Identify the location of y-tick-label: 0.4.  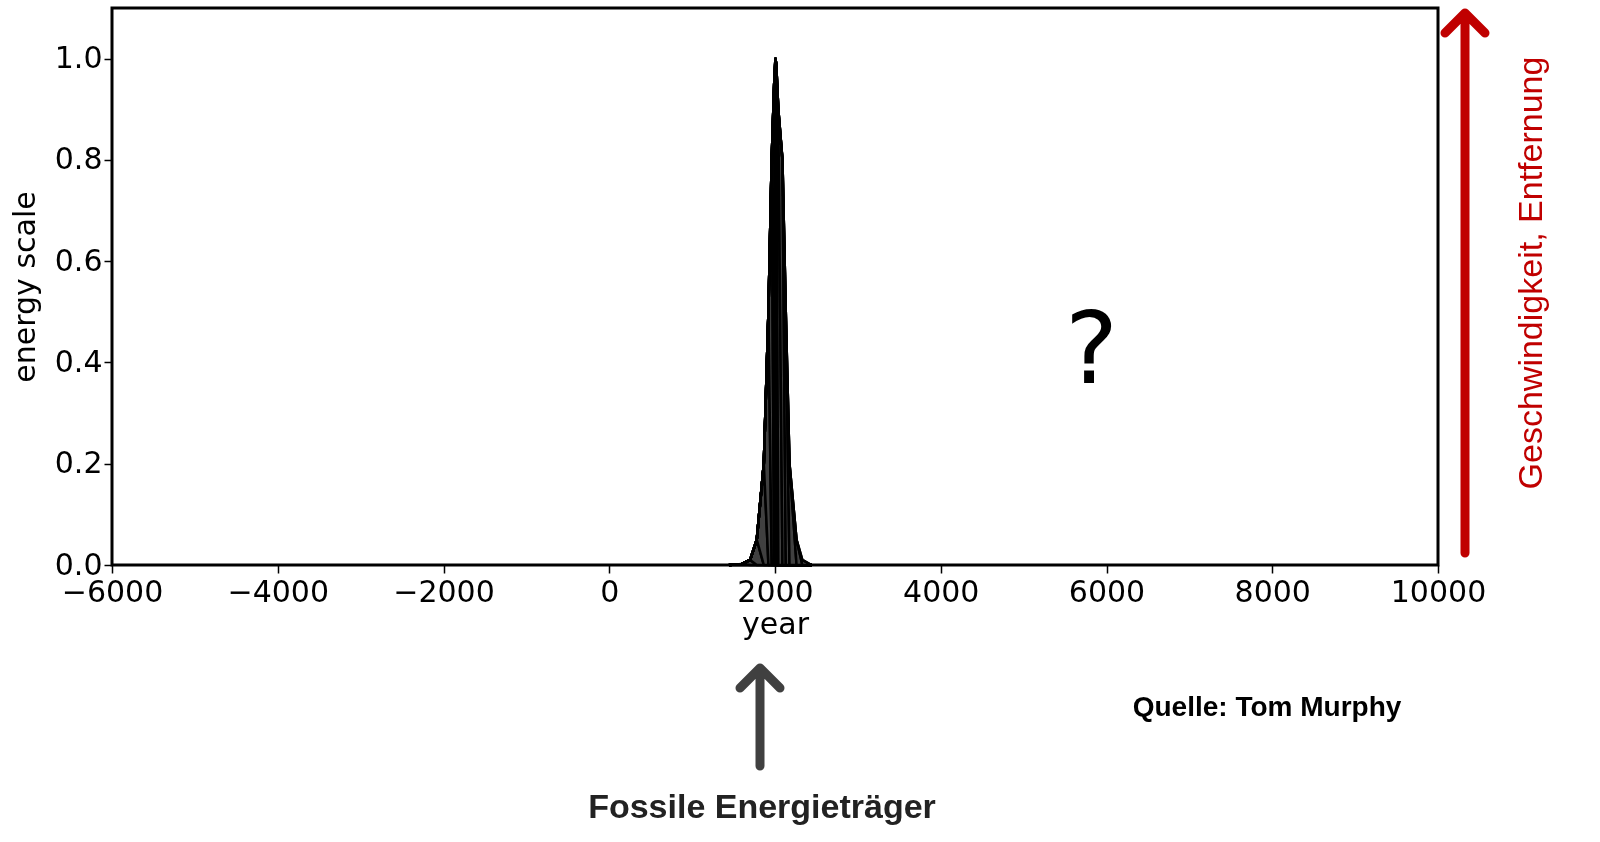
(78, 361).